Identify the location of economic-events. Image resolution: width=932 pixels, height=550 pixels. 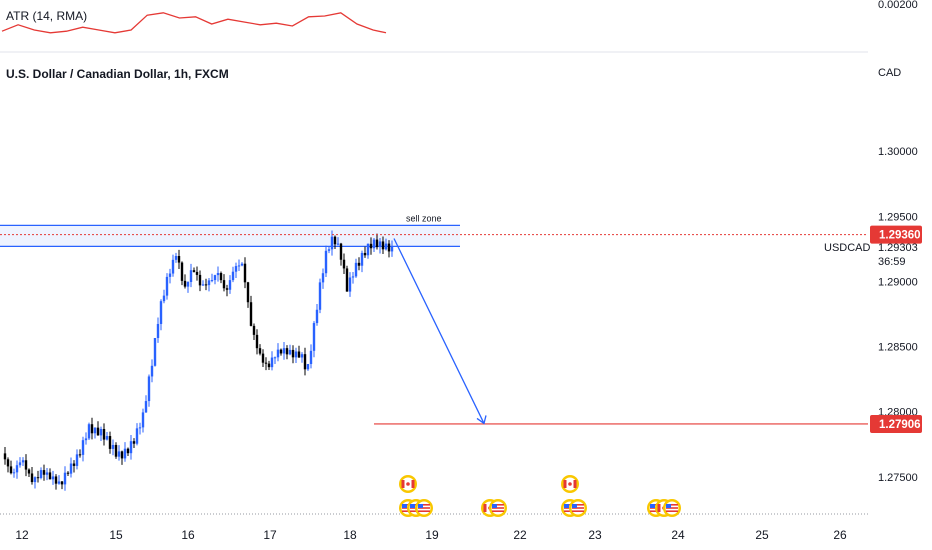
(540, 496).